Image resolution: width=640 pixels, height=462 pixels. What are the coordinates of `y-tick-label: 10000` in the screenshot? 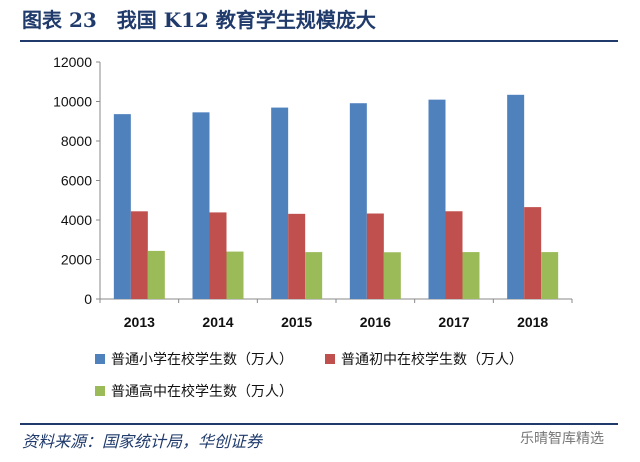 It's located at (72, 102).